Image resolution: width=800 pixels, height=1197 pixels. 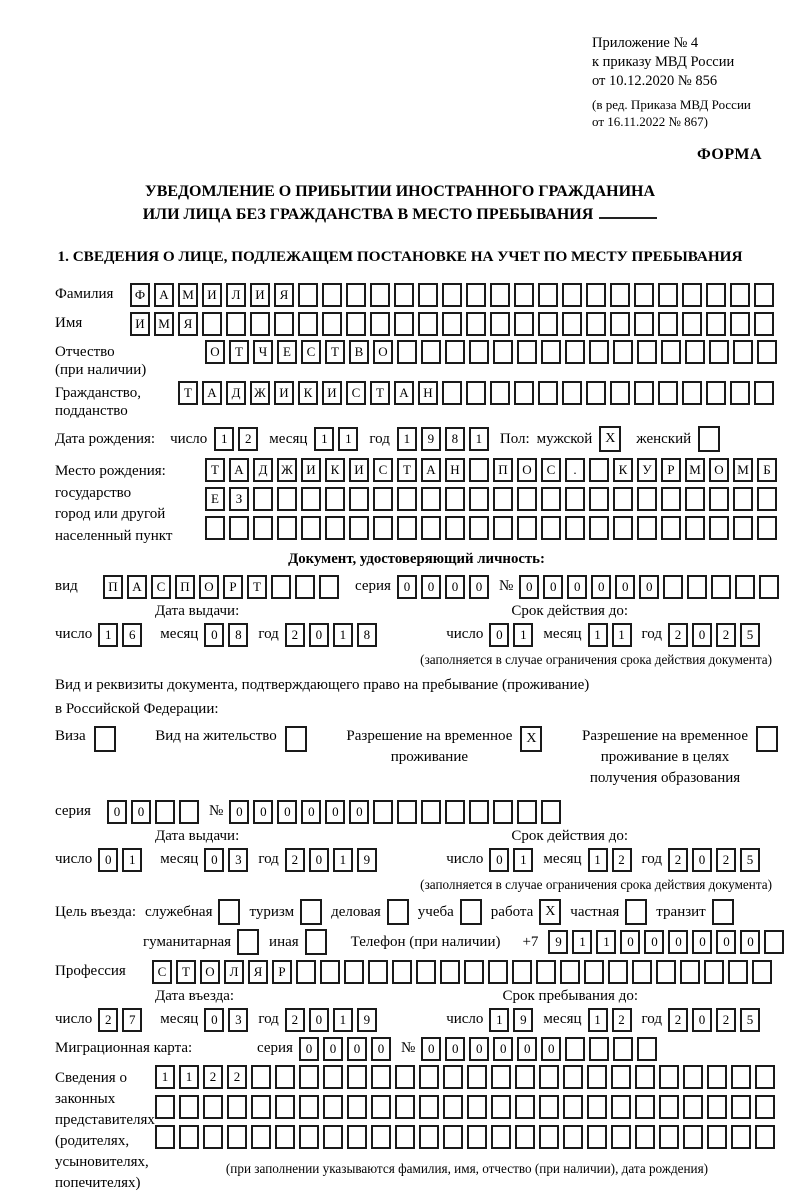 I want to click on purpose-business-checkbox, so click(x=397, y=912).